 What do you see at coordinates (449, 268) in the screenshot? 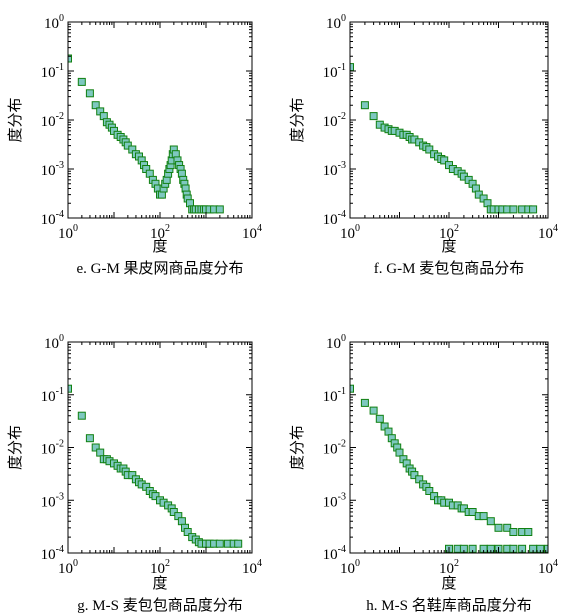
I see `panel-caption: f. G-M 麦包包商品分布` at bounding box center [449, 268].